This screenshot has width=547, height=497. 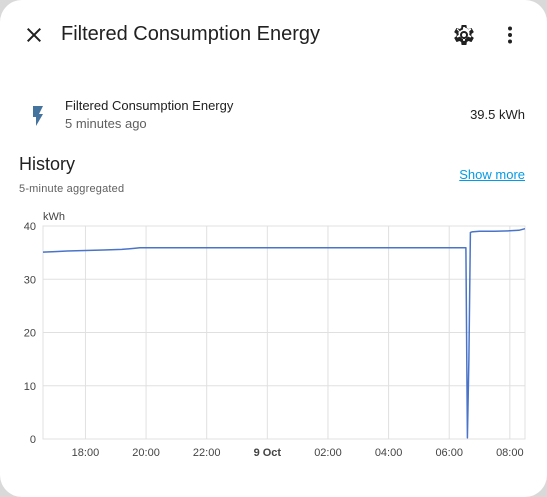 I want to click on y-tick-label: 20, so click(x=30, y=334).